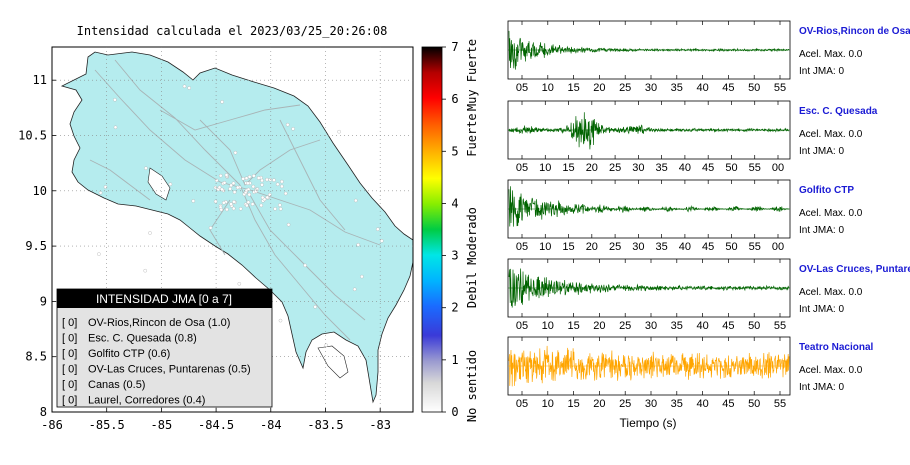 The height and width of the screenshot is (465, 910). I want to click on map-x-tick-label: -84.5, so click(216, 425).